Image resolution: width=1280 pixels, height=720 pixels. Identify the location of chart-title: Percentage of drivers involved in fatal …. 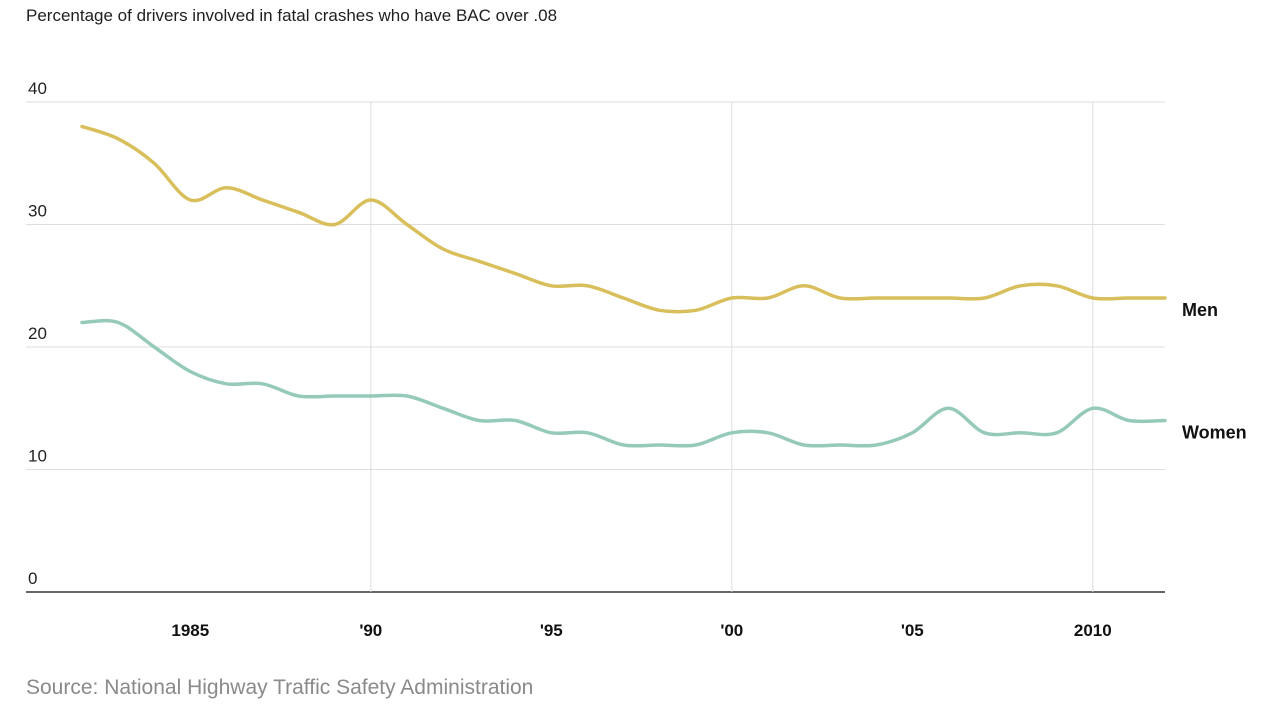
(292, 15).